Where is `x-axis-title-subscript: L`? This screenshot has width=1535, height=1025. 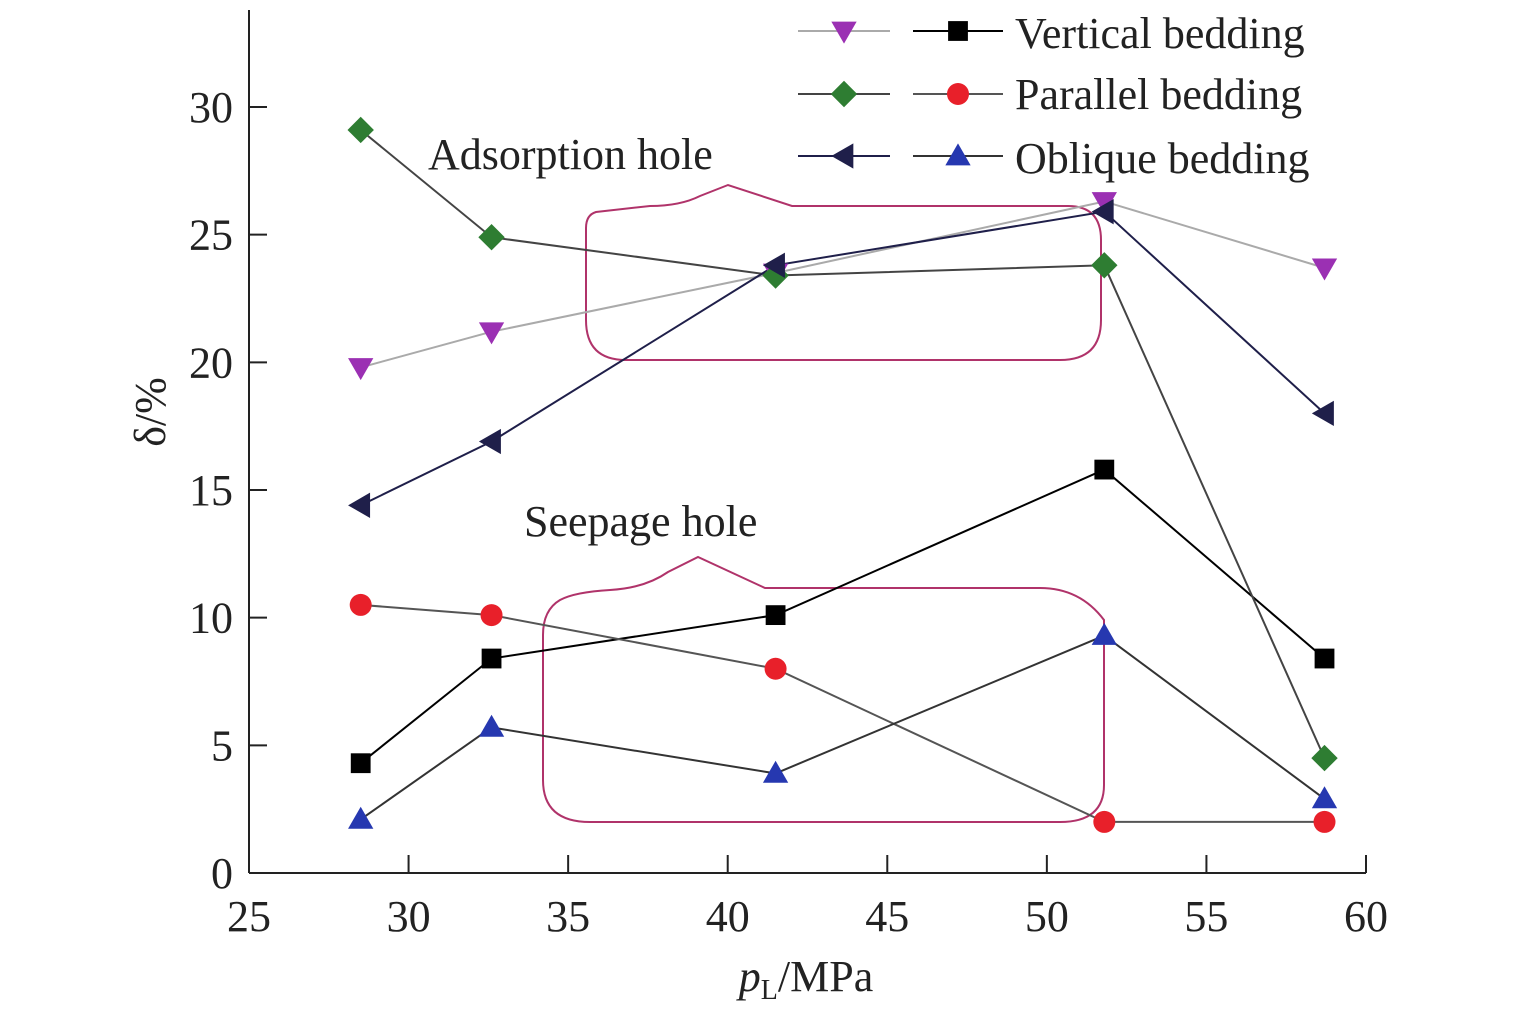
x-axis-title-subscript: L is located at coordinates (769, 990).